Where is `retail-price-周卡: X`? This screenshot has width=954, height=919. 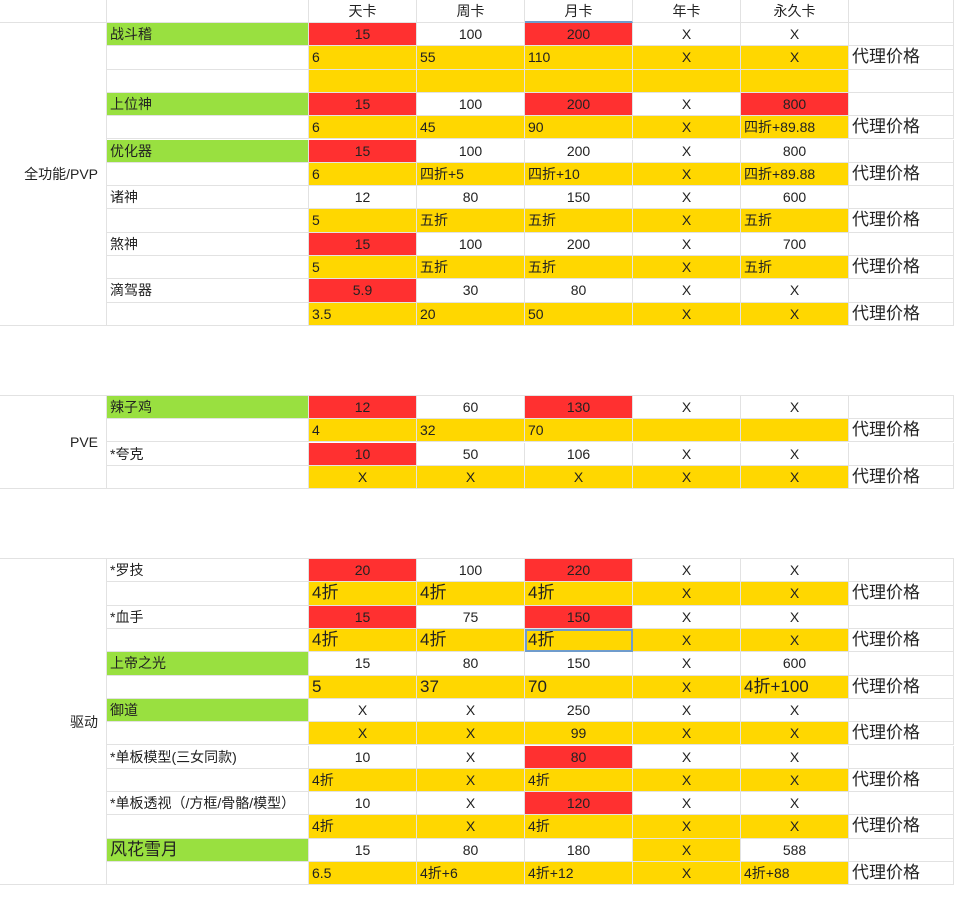 retail-price-周卡: X is located at coordinates (471, 804).